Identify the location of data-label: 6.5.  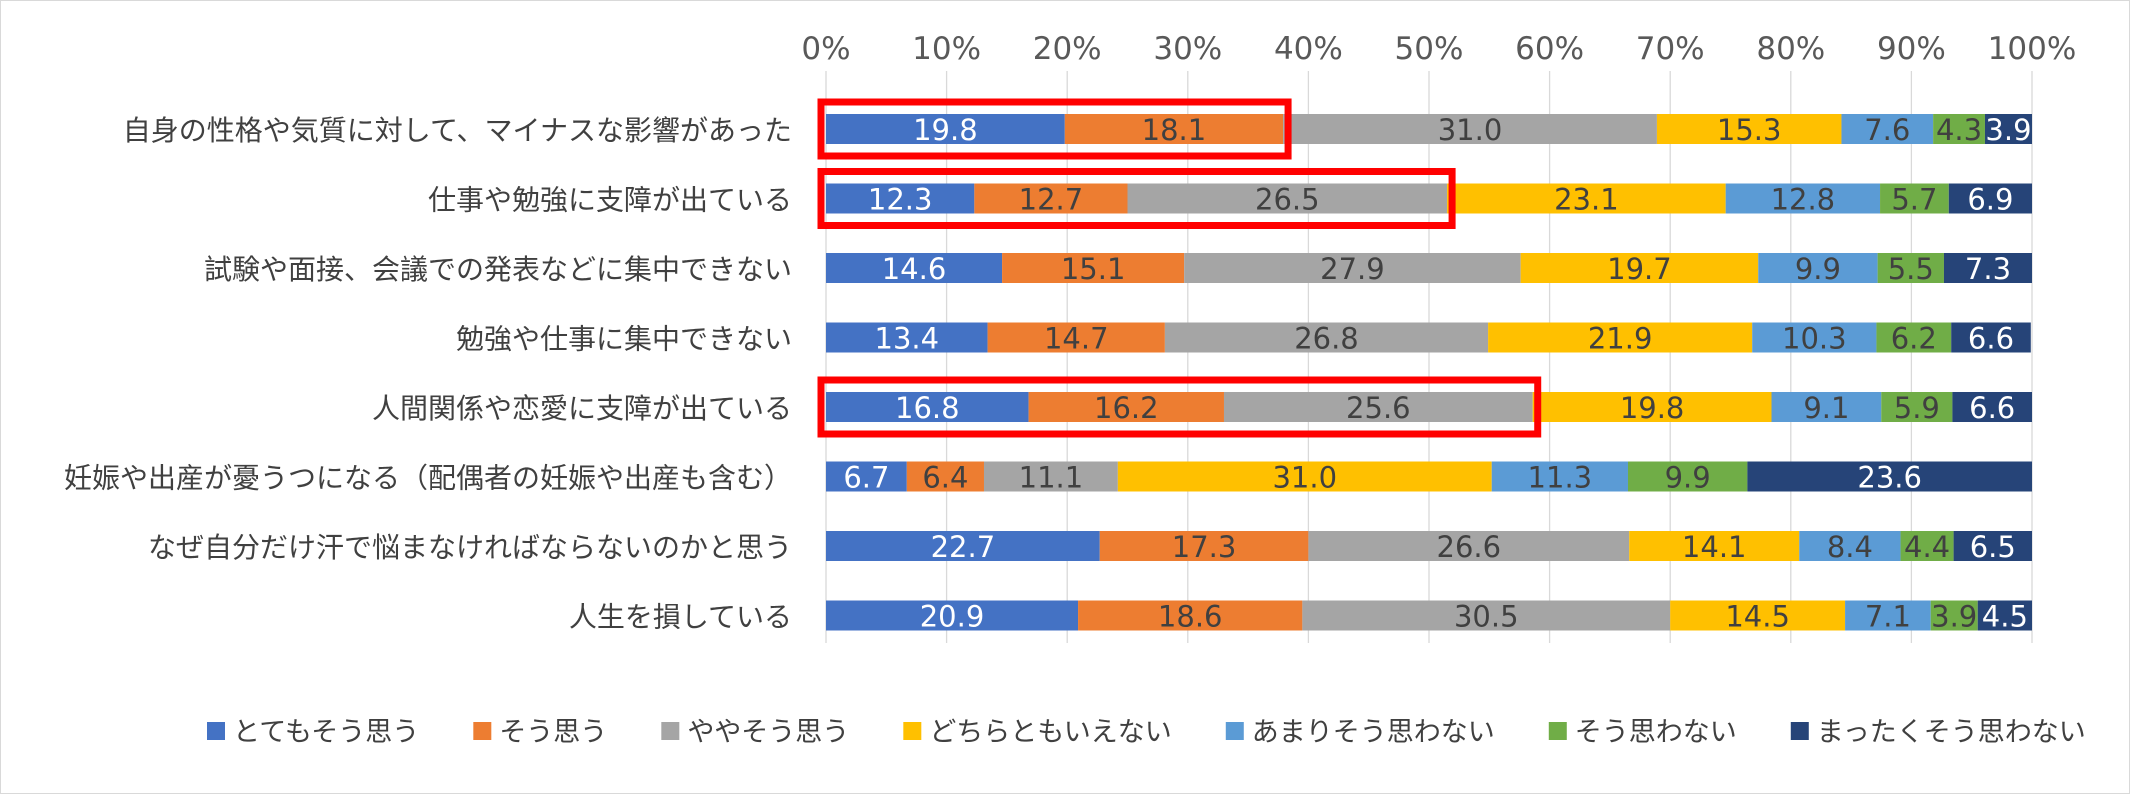
(1993, 547).